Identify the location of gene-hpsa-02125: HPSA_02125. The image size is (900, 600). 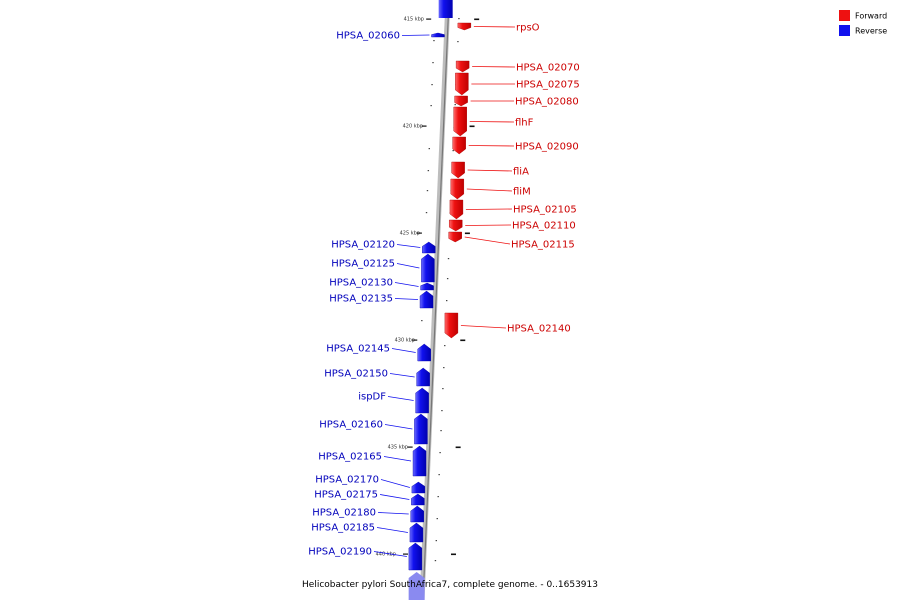
(383, 268).